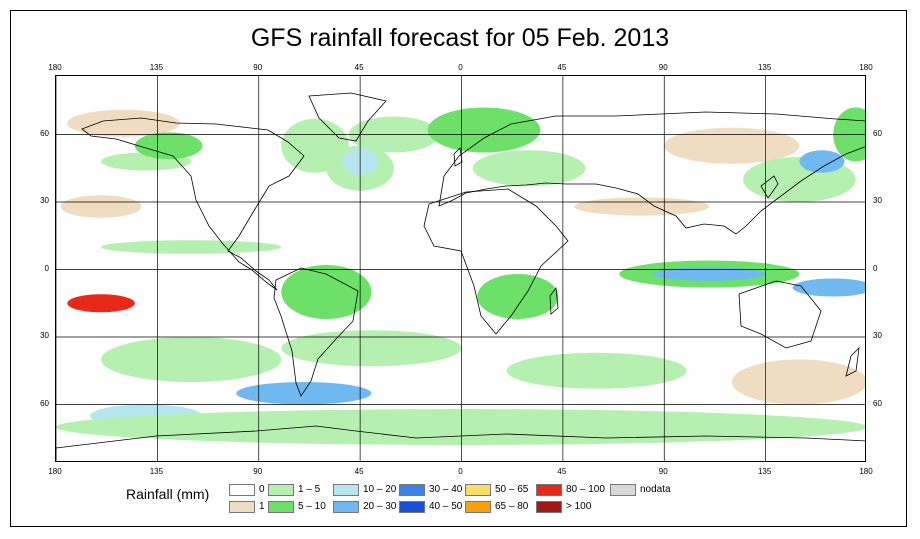  What do you see at coordinates (312, 506) in the screenshot?
I see `legend-label: 5 – 10` at bounding box center [312, 506].